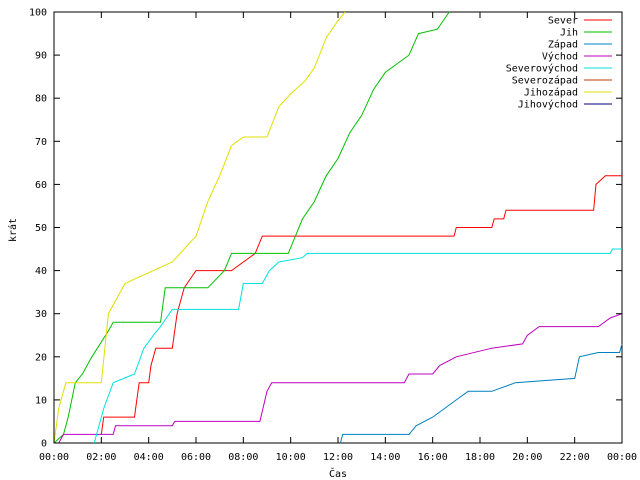  What do you see at coordinates (542, 69) in the screenshot?
I see `legend-label: Severovýchod` at bounding box center [542, 69].